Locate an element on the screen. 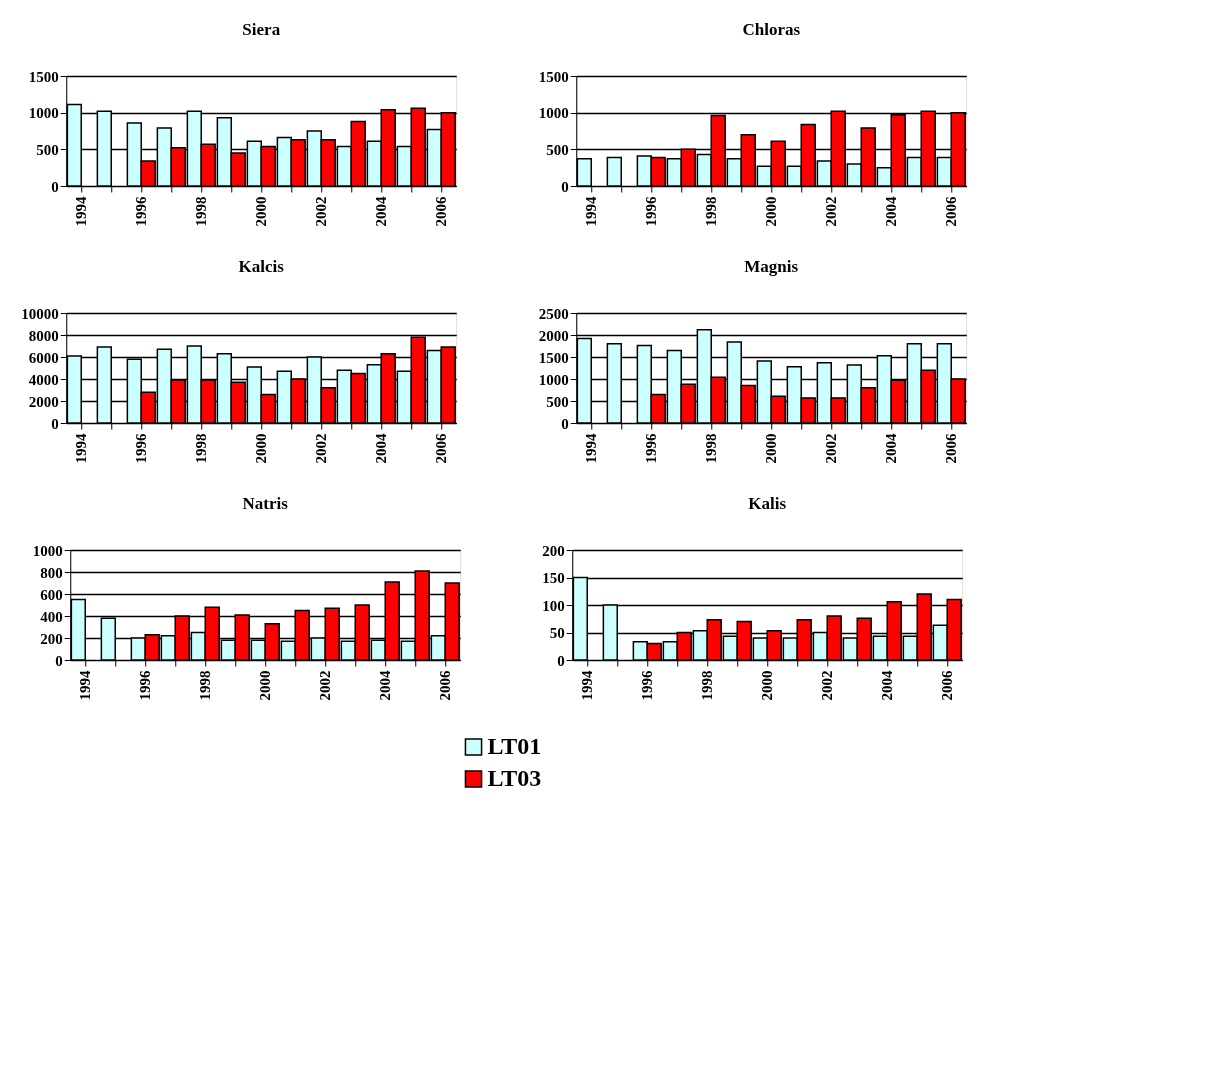 This screenshot has width=1217, height=1083. chart-title: Kalis is located at coordinates (767, 503).